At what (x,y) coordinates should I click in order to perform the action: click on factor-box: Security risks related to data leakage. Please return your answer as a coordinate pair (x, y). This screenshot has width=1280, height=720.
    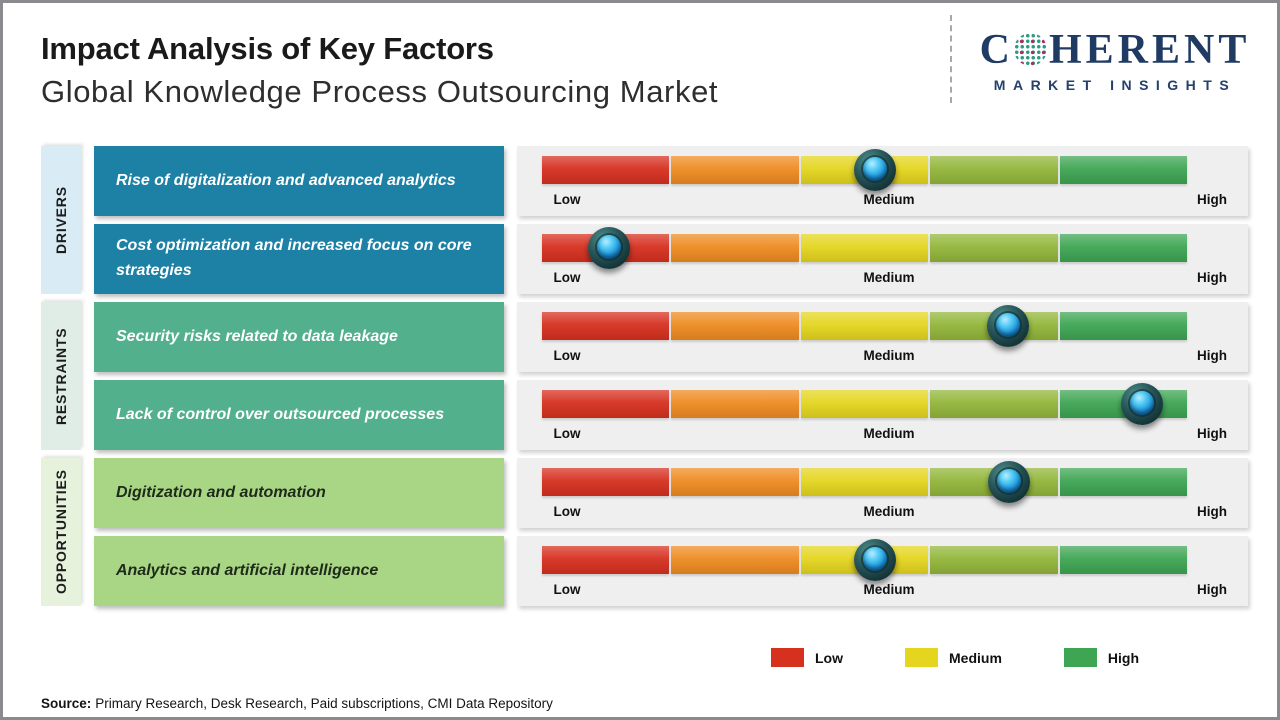
    Looking at the image, I should click on (299, 337).